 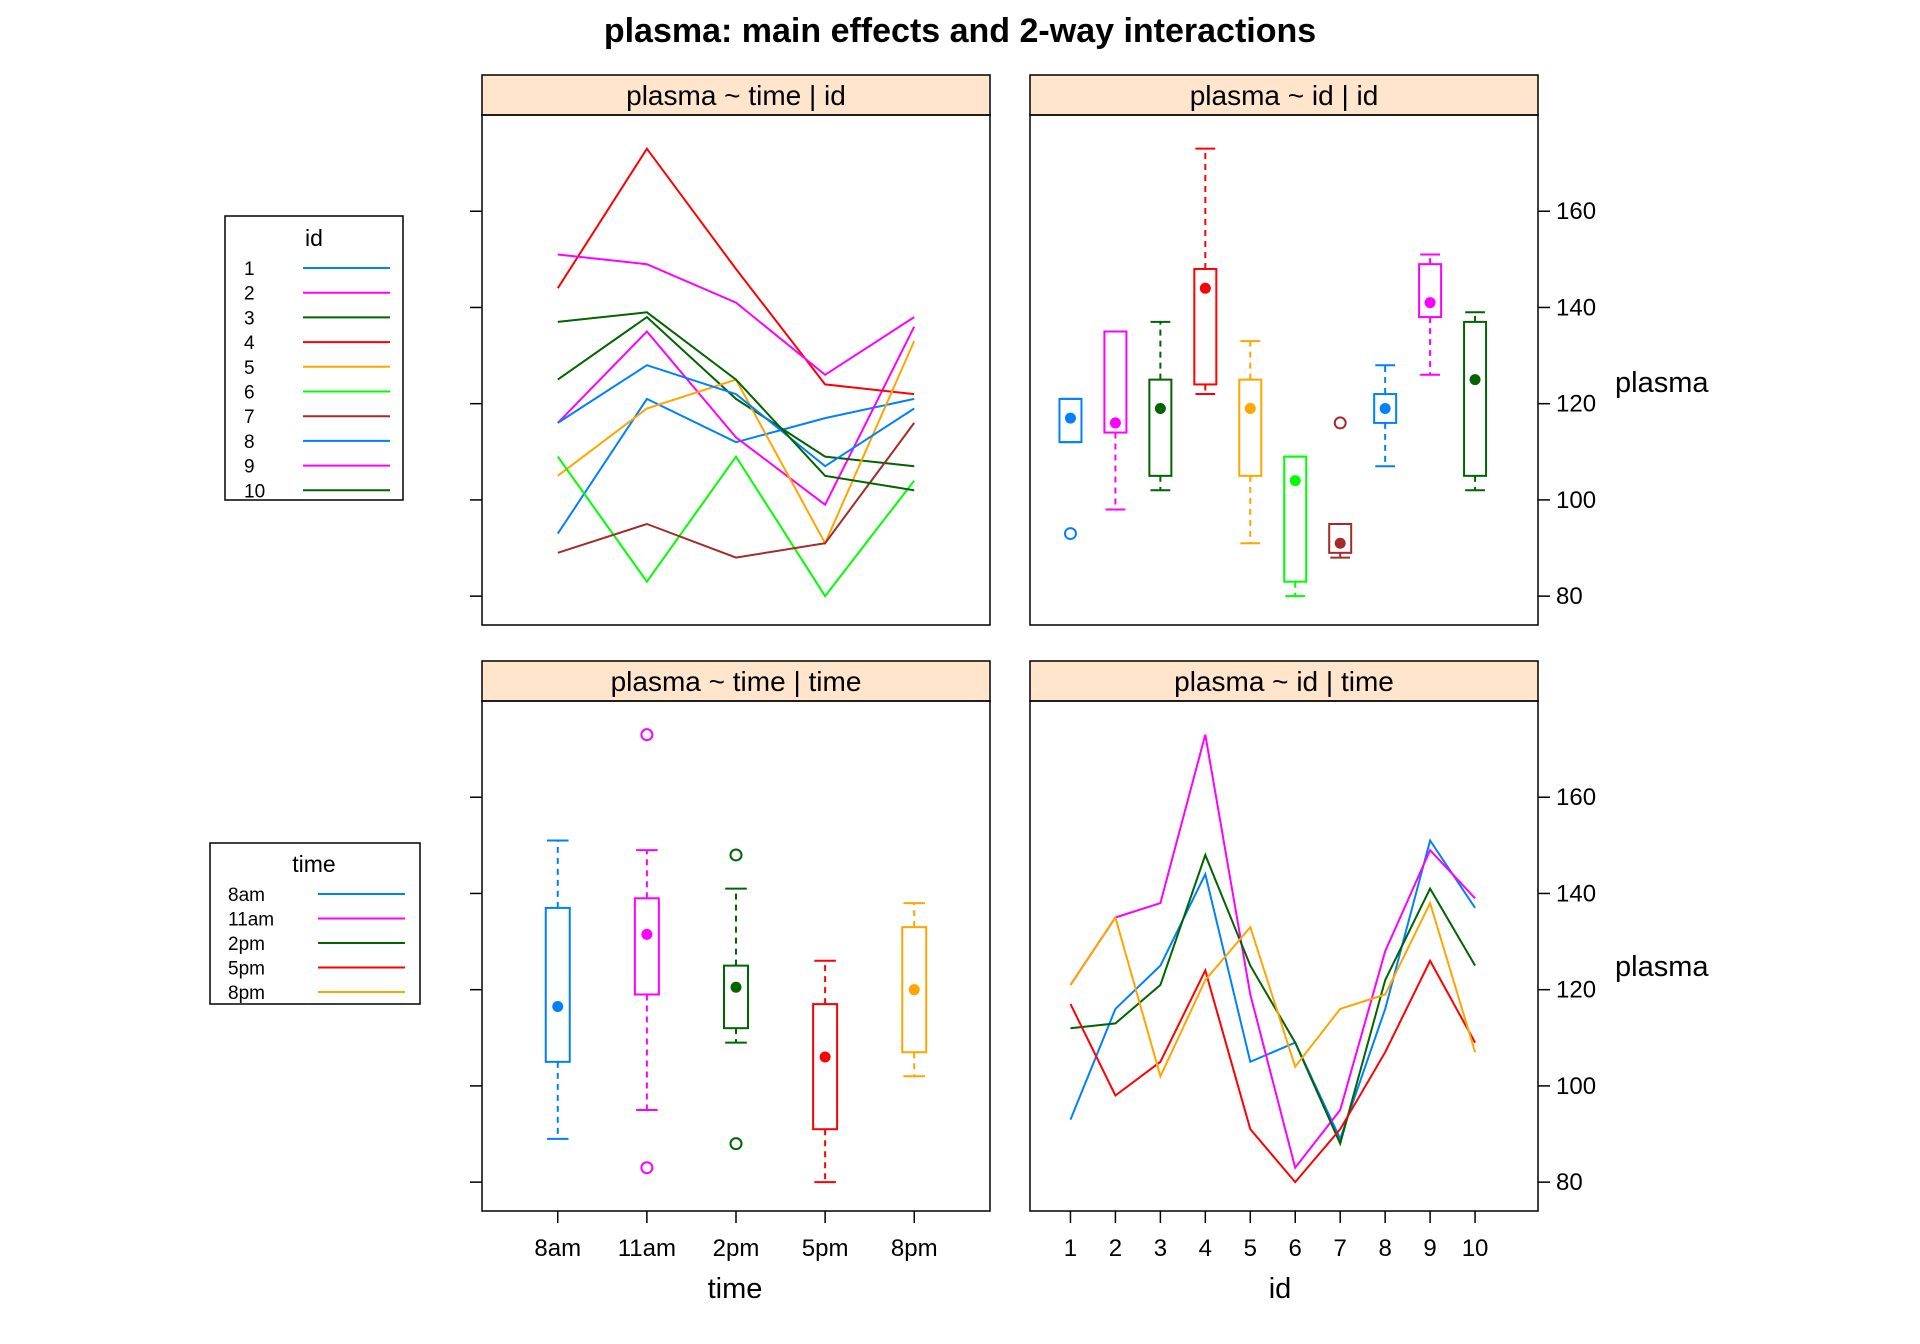 What do you see at coordinates (1576, 893) in the screenshot?
I see `y-tick-label: 140` at bounding box center [1576, 893].